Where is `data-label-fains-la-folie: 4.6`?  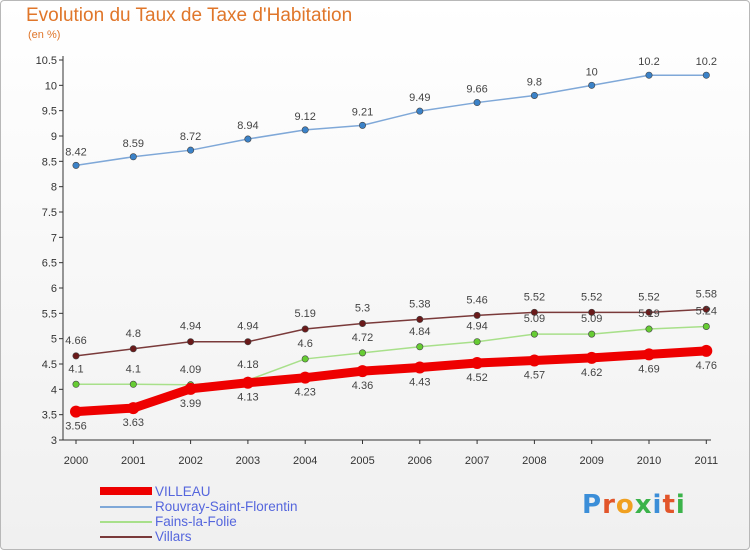 data-label-fains-la-folie: 4.6 is located at coordinates (305, 344).